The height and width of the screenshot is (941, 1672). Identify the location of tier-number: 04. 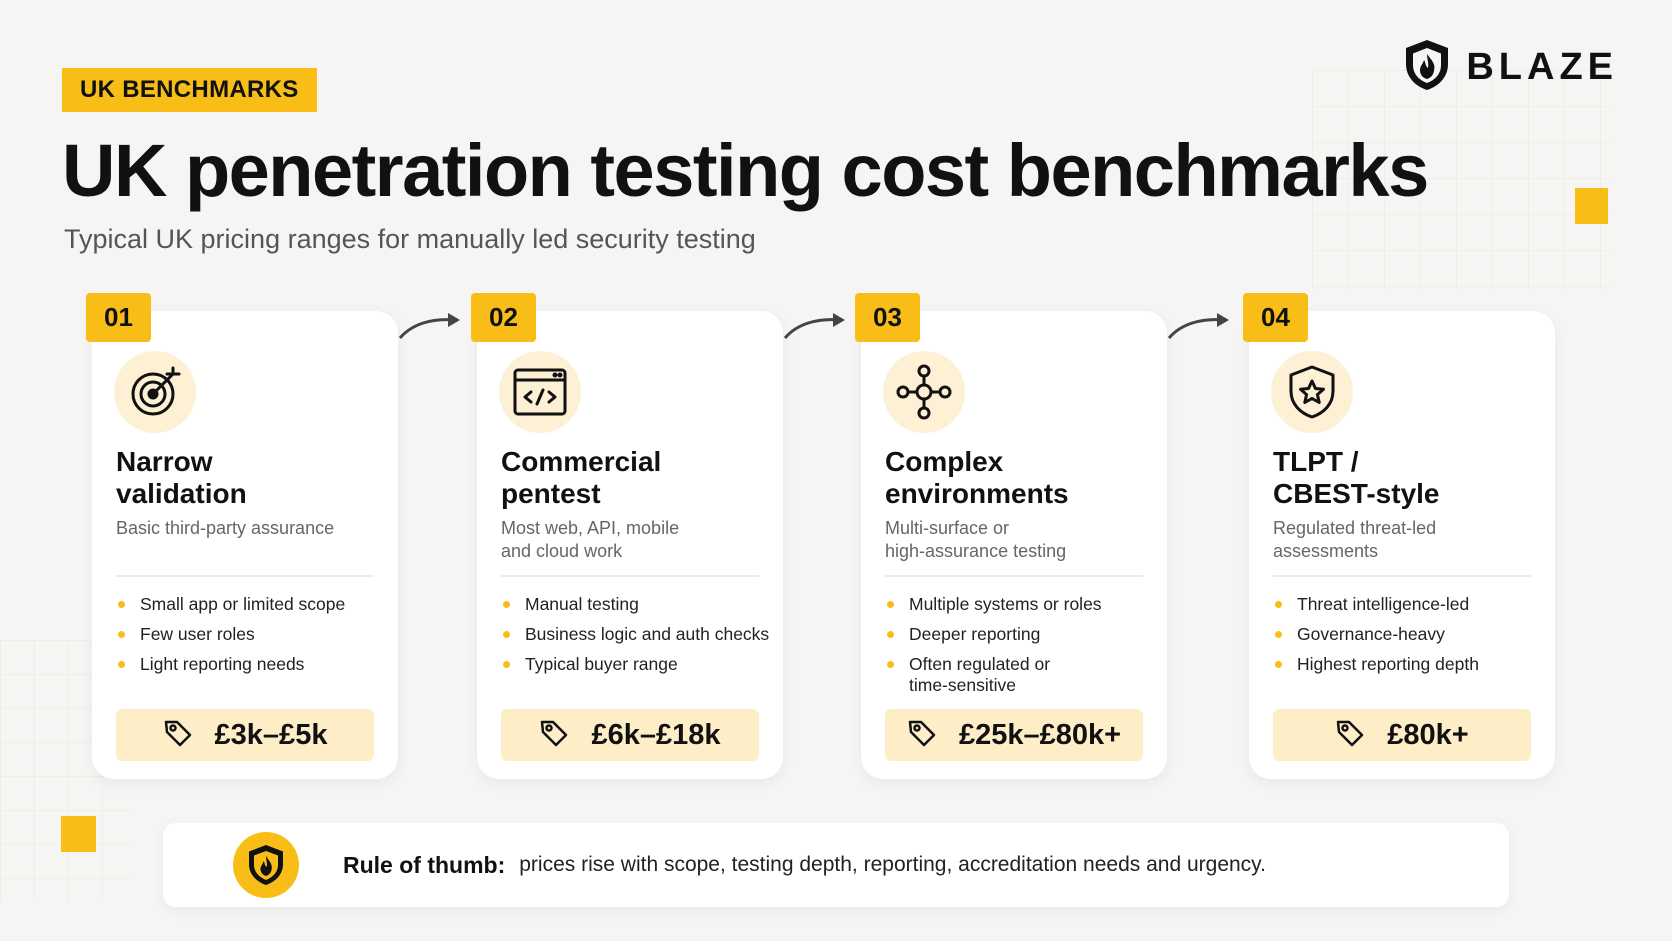
(1275, 317).